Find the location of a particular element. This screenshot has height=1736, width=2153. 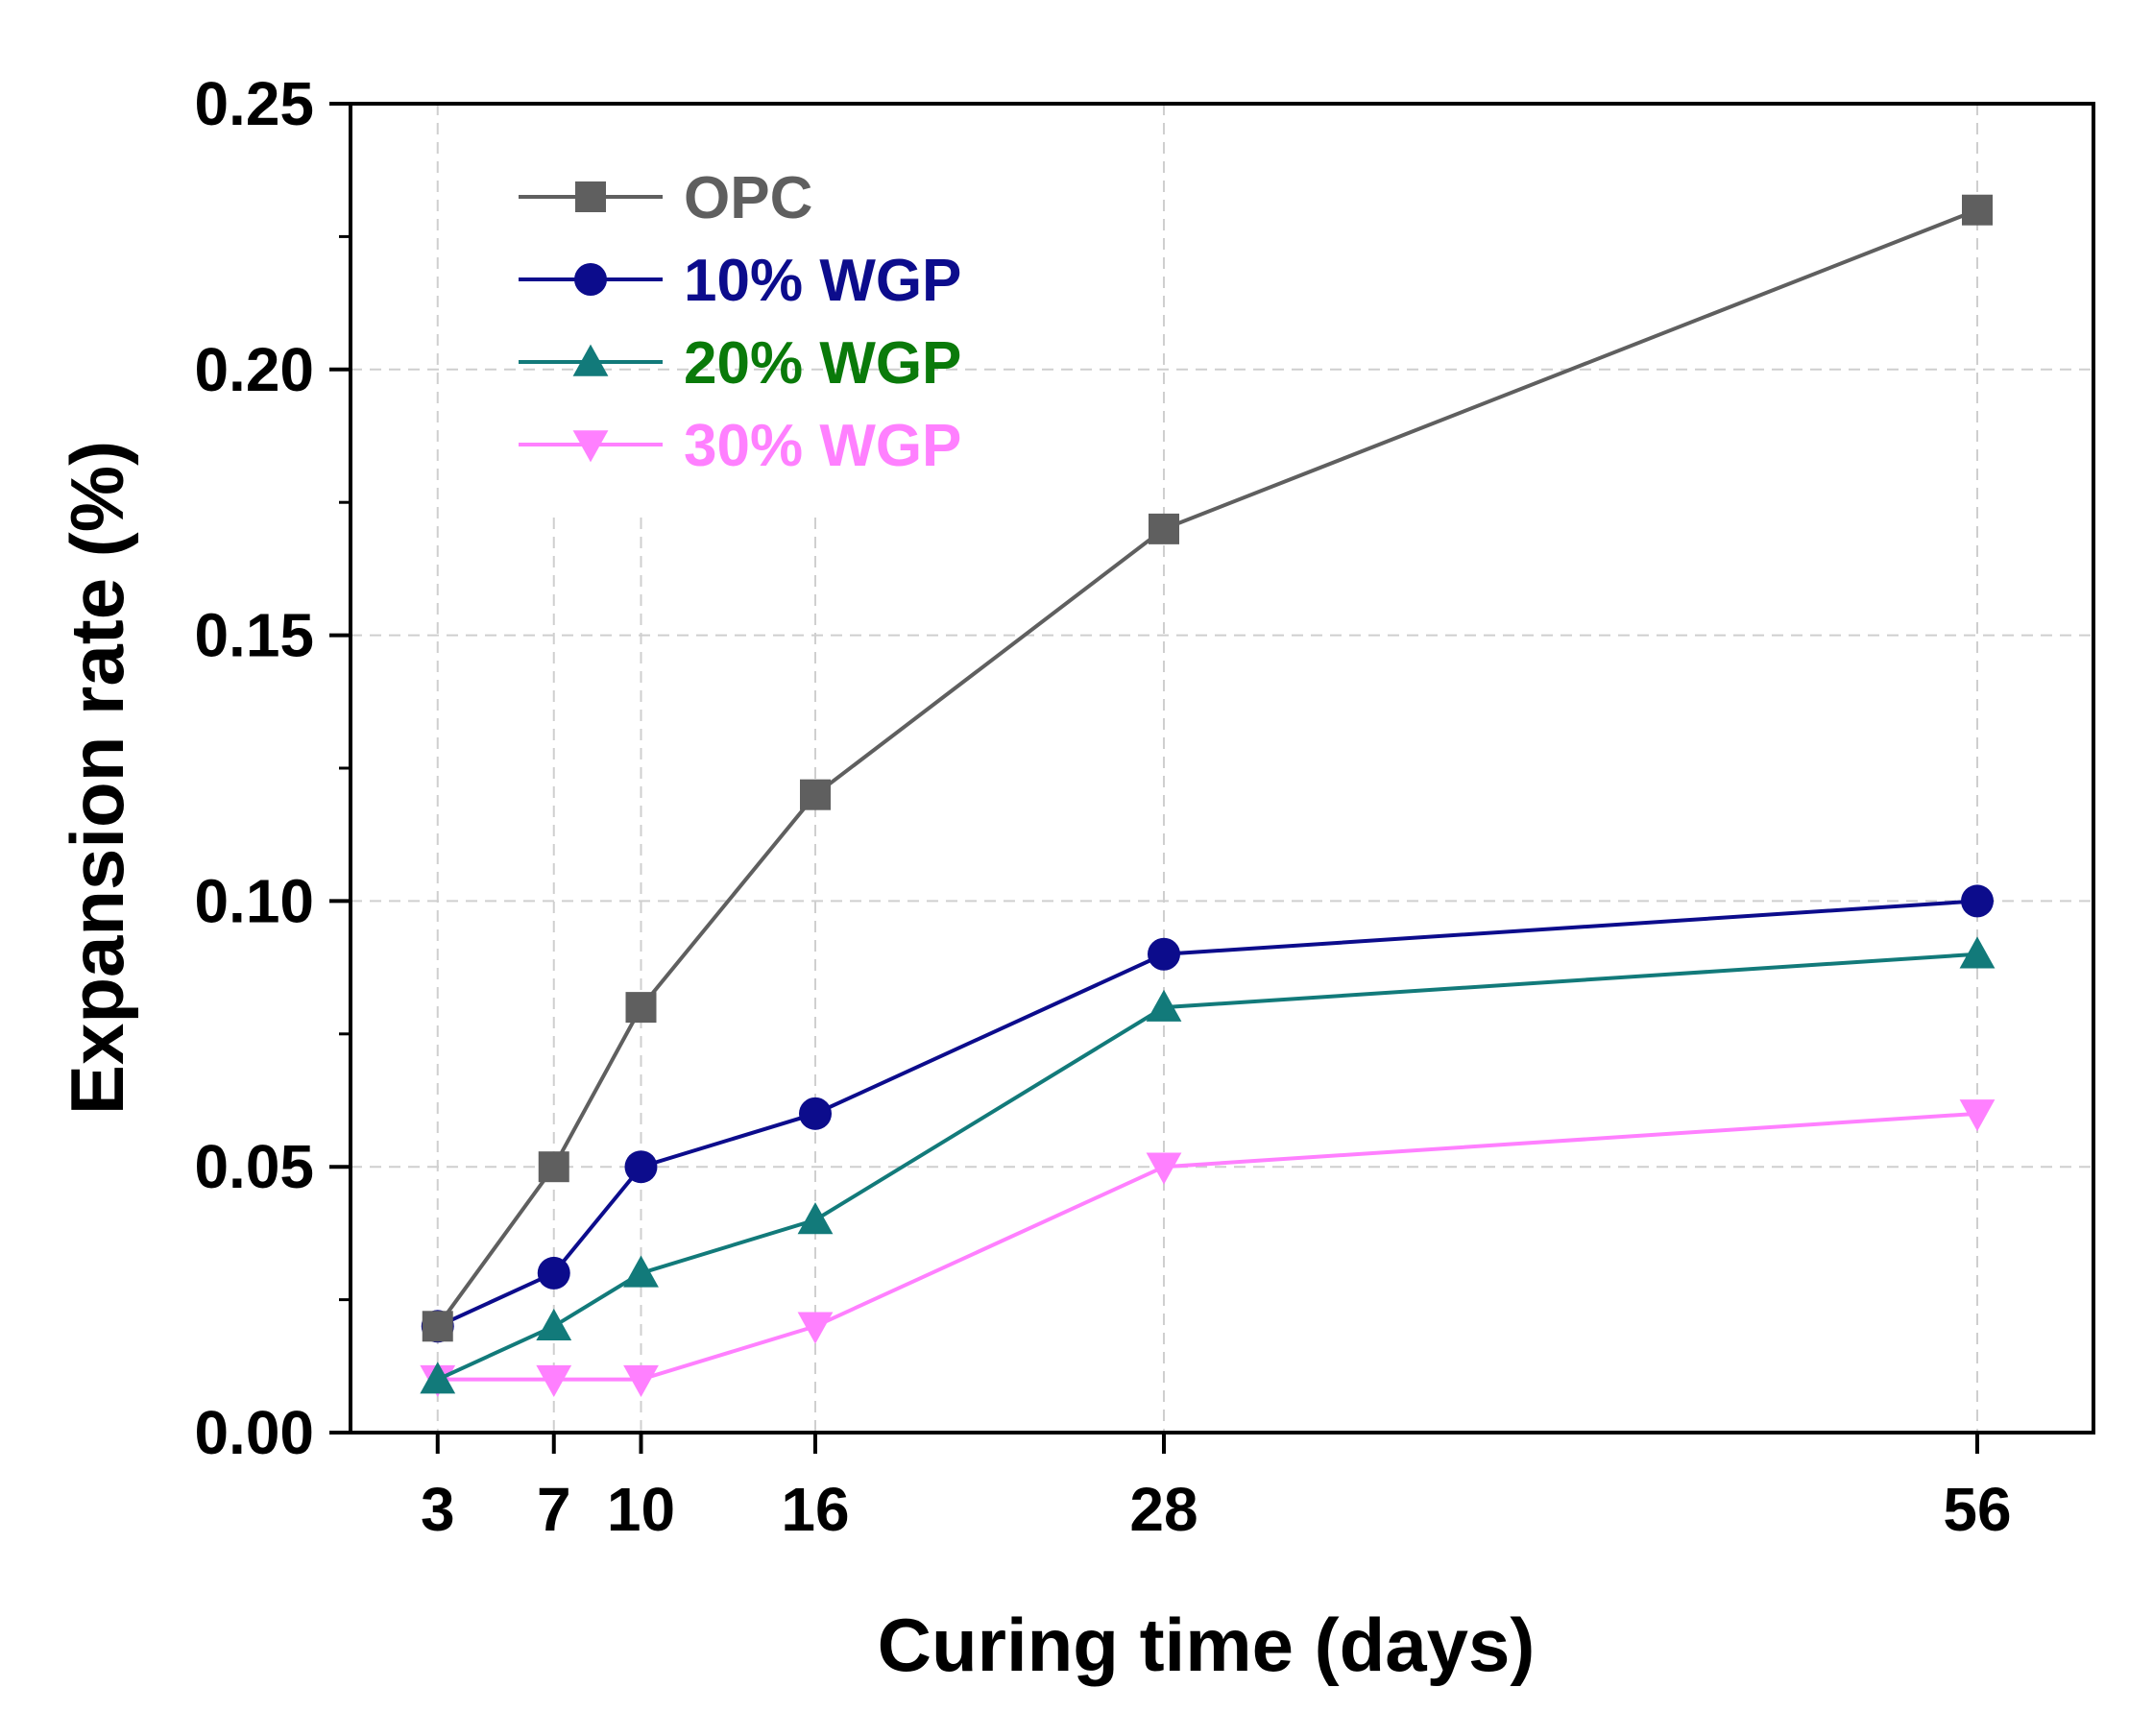

legend-item: 10% WGP is located at coordinates (740, 281).